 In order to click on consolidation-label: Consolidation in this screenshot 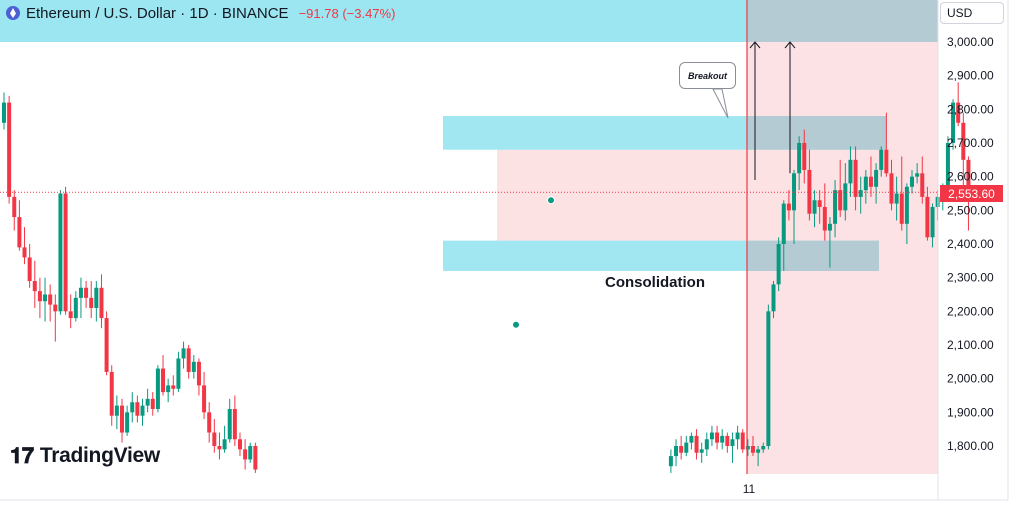, I will do `click(655, 282)`.